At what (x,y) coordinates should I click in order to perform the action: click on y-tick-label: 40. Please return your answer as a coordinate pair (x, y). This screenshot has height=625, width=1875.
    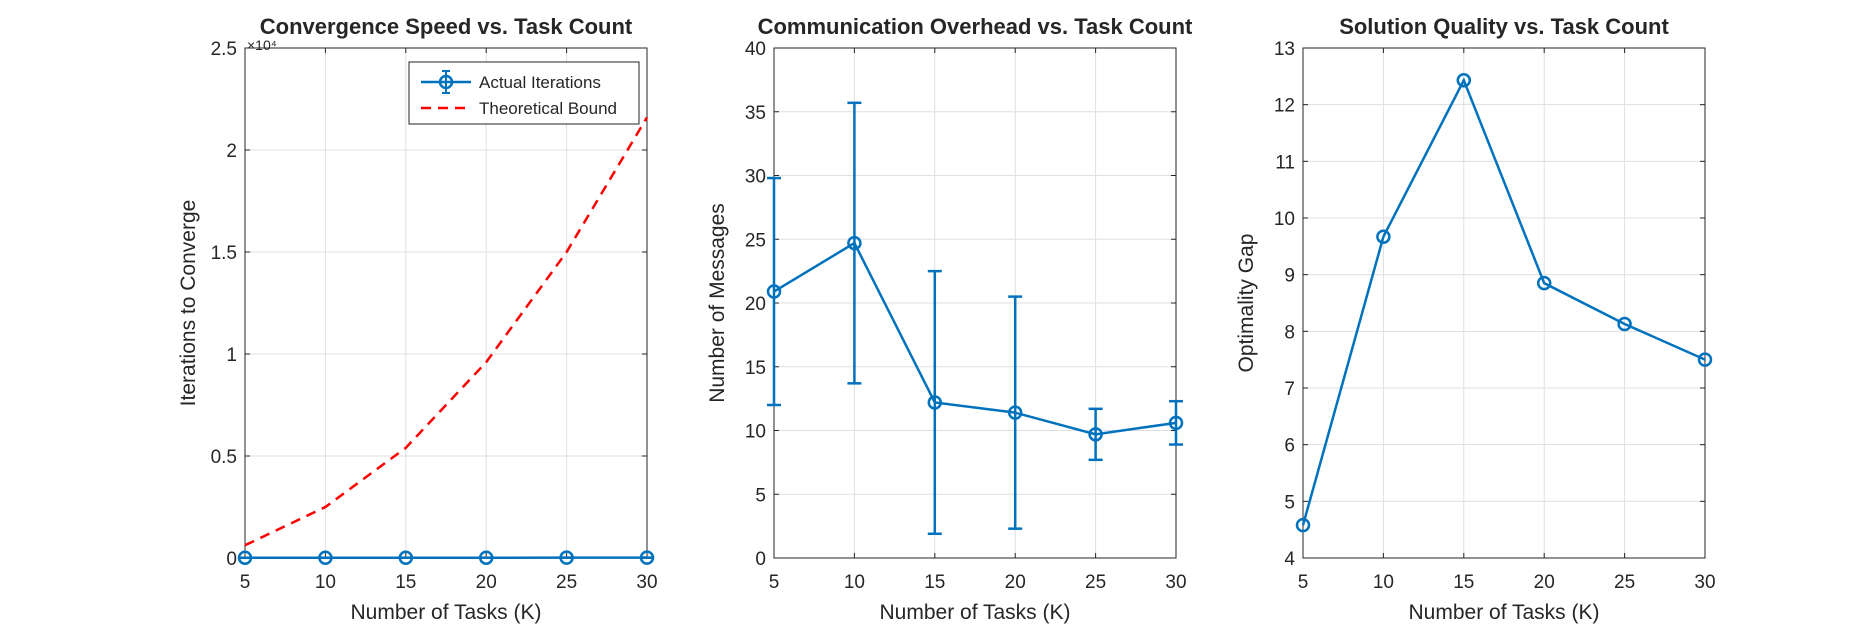
    Looking at the image, I should click on (755, 49).